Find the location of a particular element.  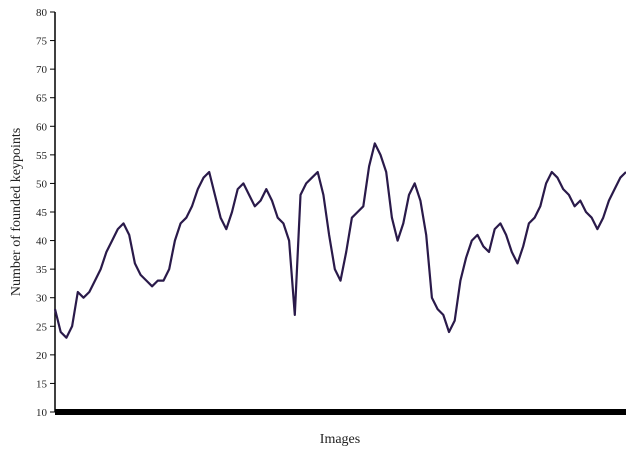

y-tick-label: 50 is located at coordinates (42, 184).